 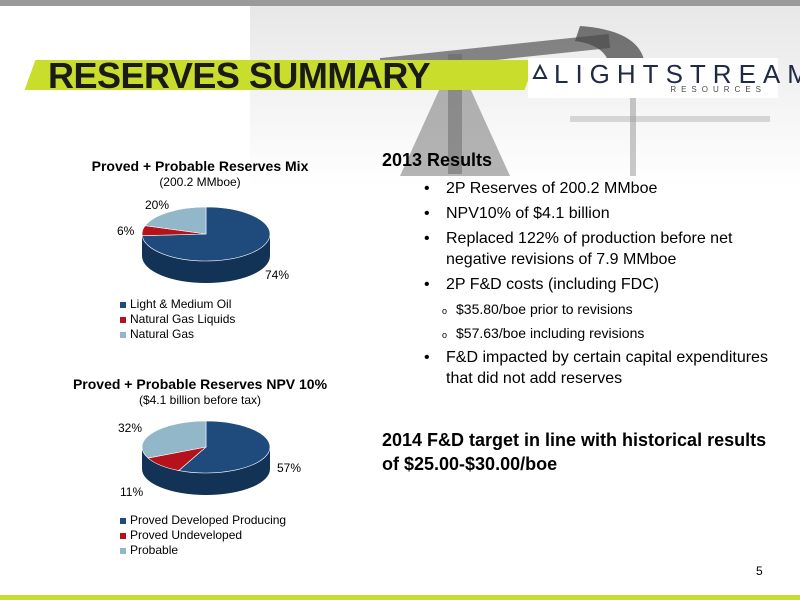 I want to click on page-number: 5, so click(x=759, y=571).